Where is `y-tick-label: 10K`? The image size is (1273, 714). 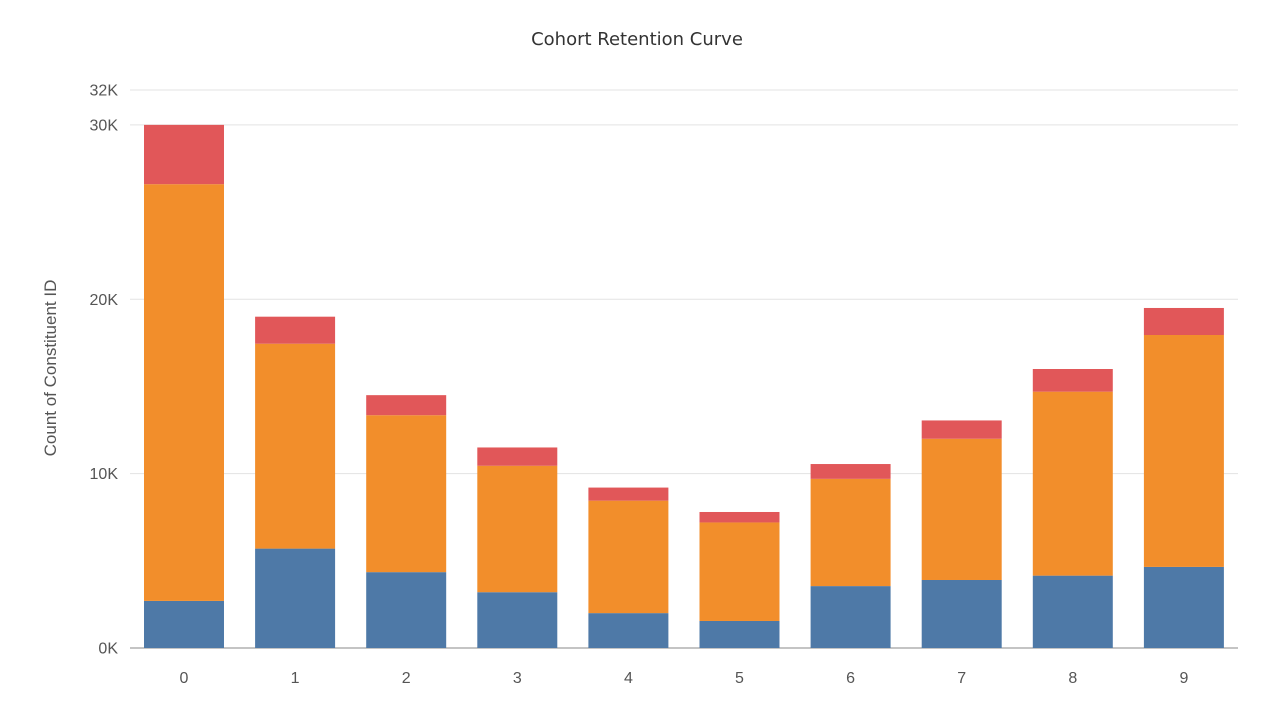
y-tick-label: 10K is located at coordinates (104, 474).